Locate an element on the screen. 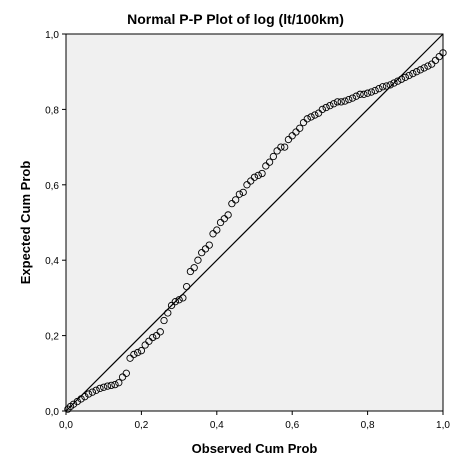  y-tick-label: 0,0 is located at coordinates (52, 412).